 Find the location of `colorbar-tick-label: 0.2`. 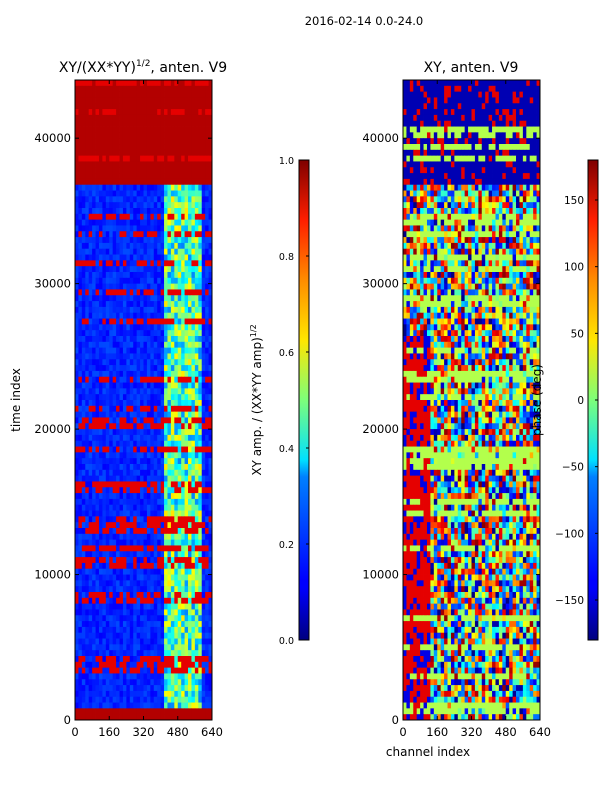

colorbar-tick-label: 0.2 is located at coordinates (286, 545).